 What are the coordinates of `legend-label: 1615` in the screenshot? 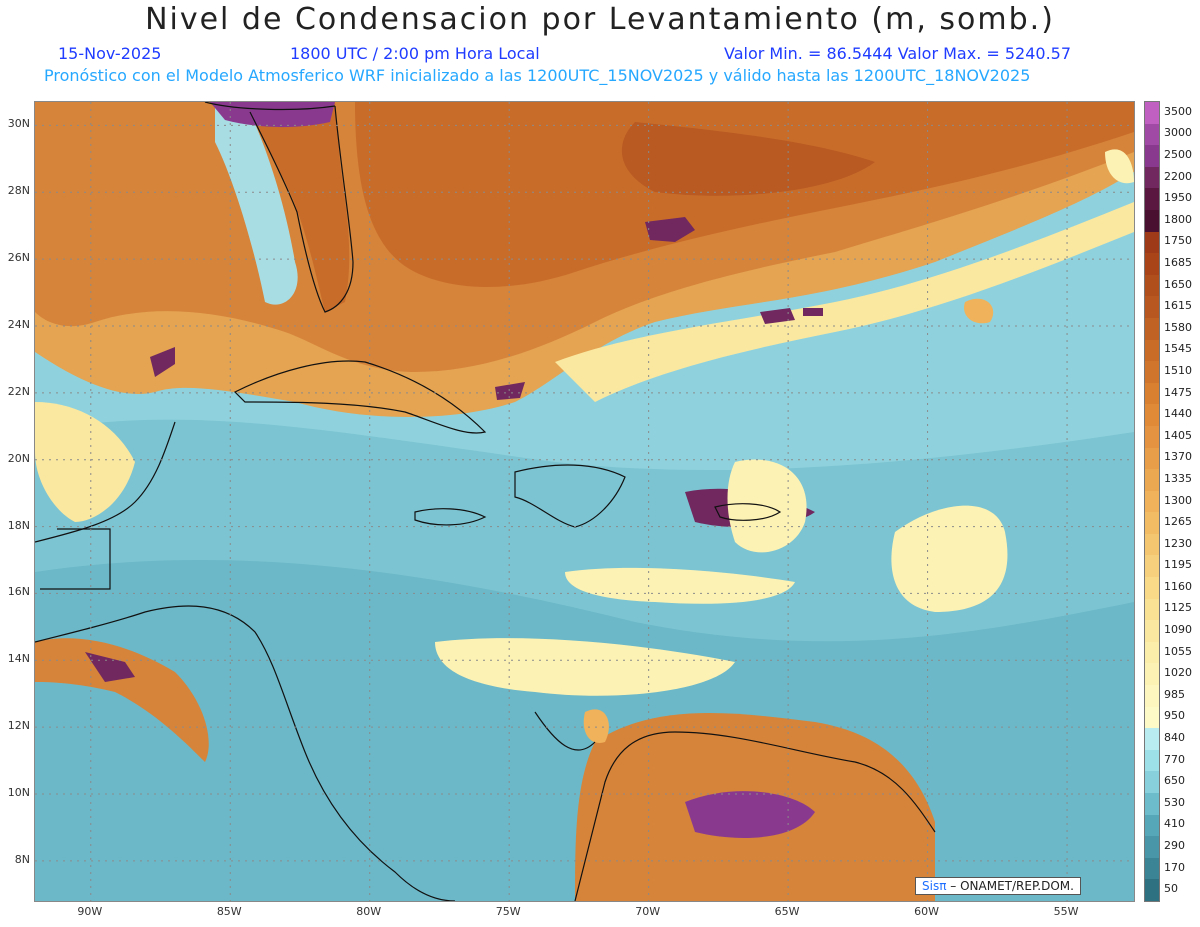 It's located at (1178, 306).